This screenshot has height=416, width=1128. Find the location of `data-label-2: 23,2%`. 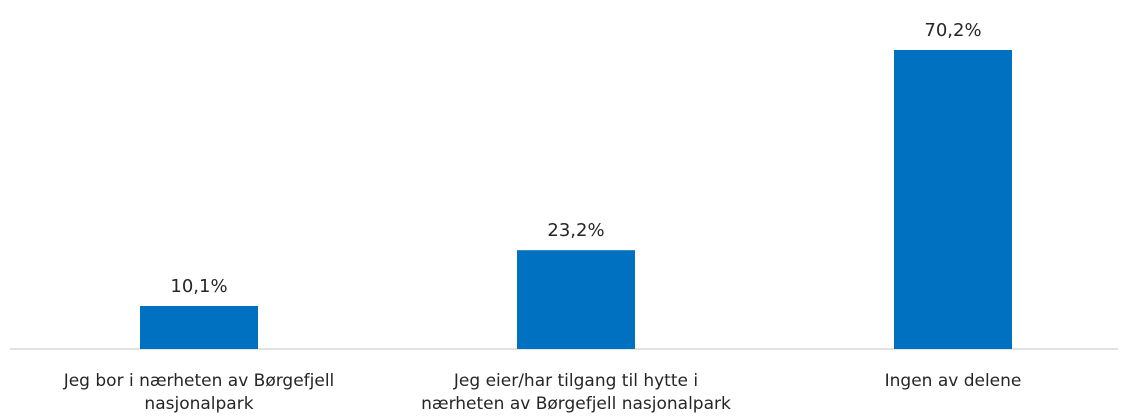

data-label-2: 23,2% is located at coordinates (575, 230).